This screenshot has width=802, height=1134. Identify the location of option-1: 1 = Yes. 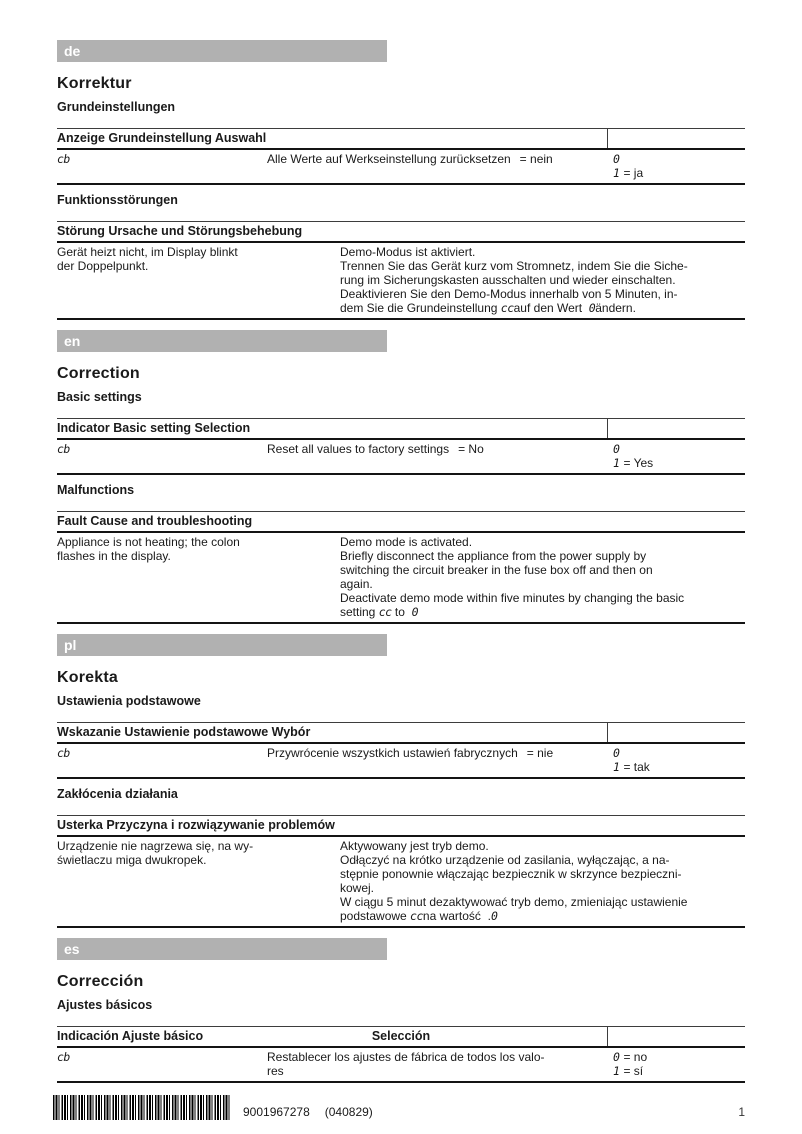
(679, 463).